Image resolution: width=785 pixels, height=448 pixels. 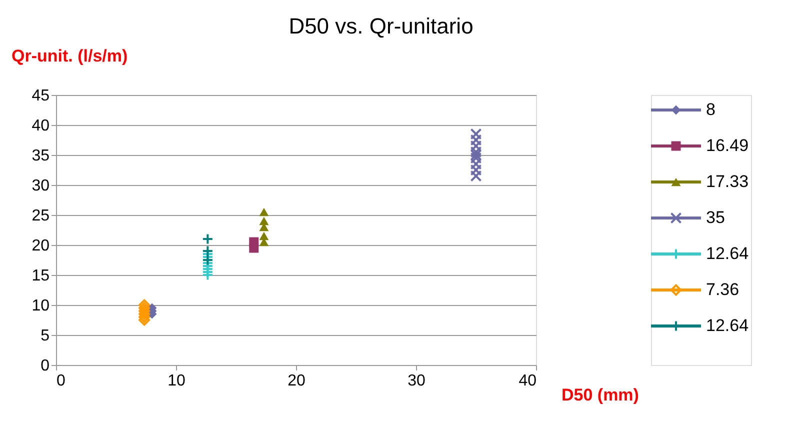 I want to click on chart-title: D50 vs. Qr-unitario, so click(x=381, y=26).